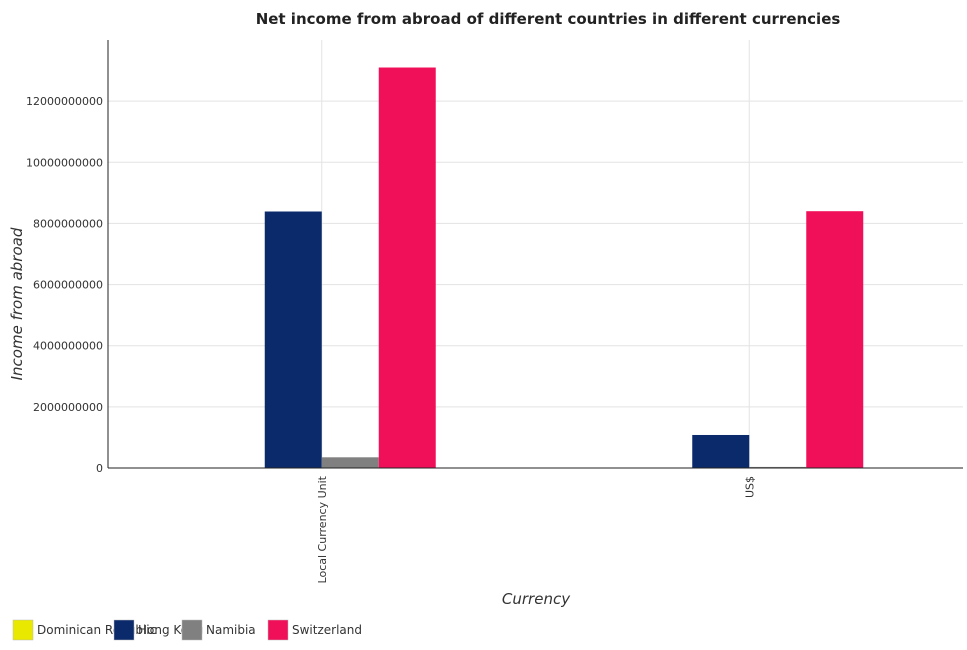  What do you see at coordinates (536, 599) in the screenshot?
I see `x-axis-label: Currency` at bounding box center [536, 599].